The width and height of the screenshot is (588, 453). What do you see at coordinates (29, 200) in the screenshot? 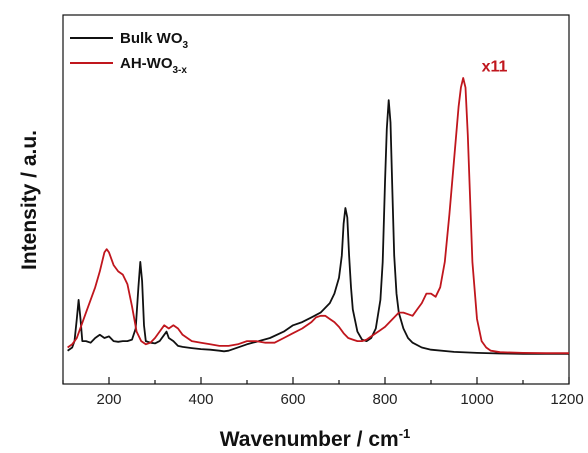
I see `y-axis-label: Intensity / a.u.` at bounding box center [29, 200].